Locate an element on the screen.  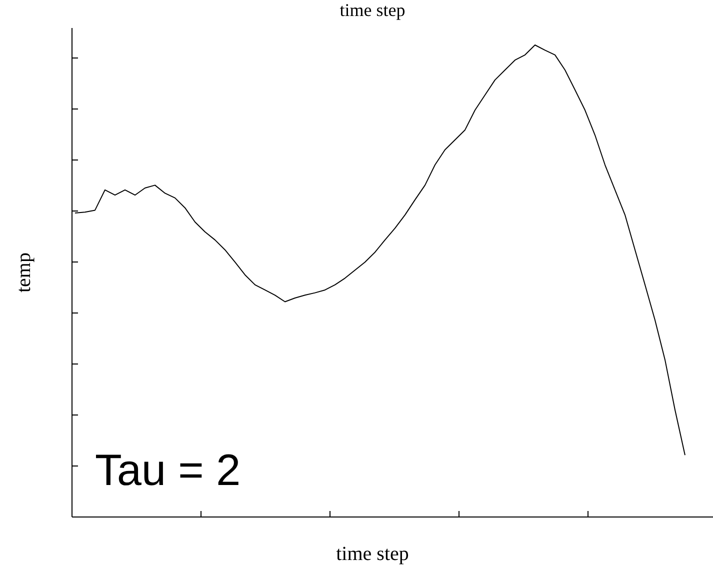
y-axis-title: temp is located at coordinates (24, 272).